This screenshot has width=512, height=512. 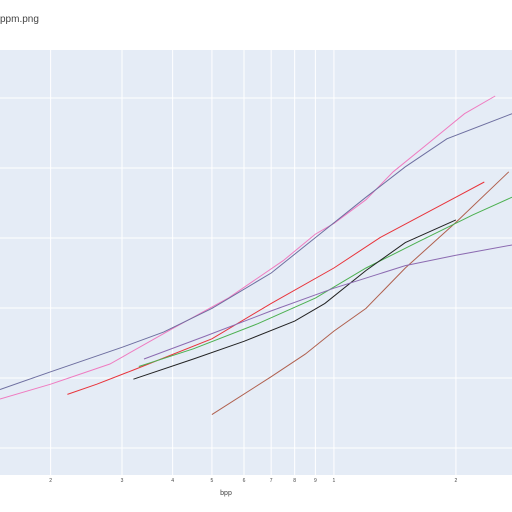 I want to click on x-tick-label: 9, so click(x=315, y=481).